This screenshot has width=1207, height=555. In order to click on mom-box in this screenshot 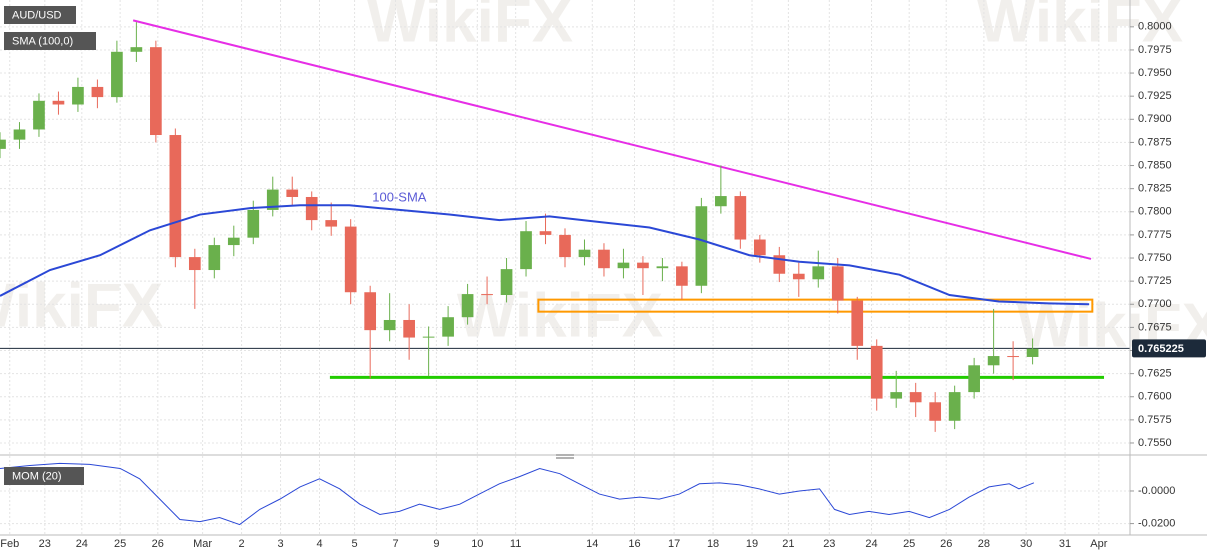, I will do `click(44, 476)`.